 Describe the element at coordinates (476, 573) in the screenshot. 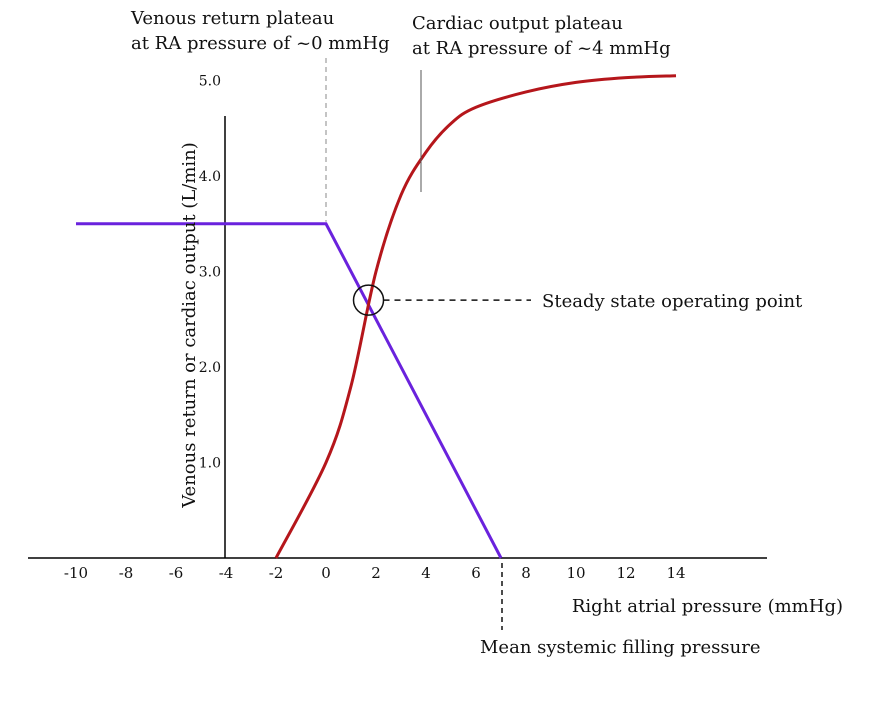

I see `x-tick-label: 6` at that location.